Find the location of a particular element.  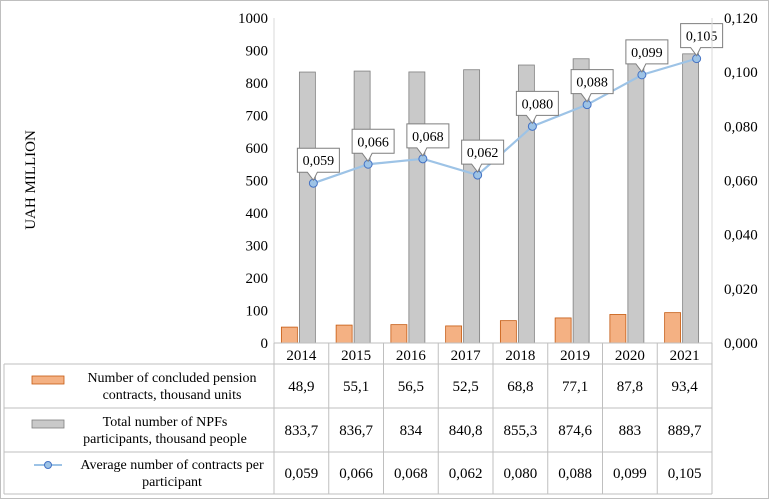

category-label: 2016 is located at coordinates (411, 356).